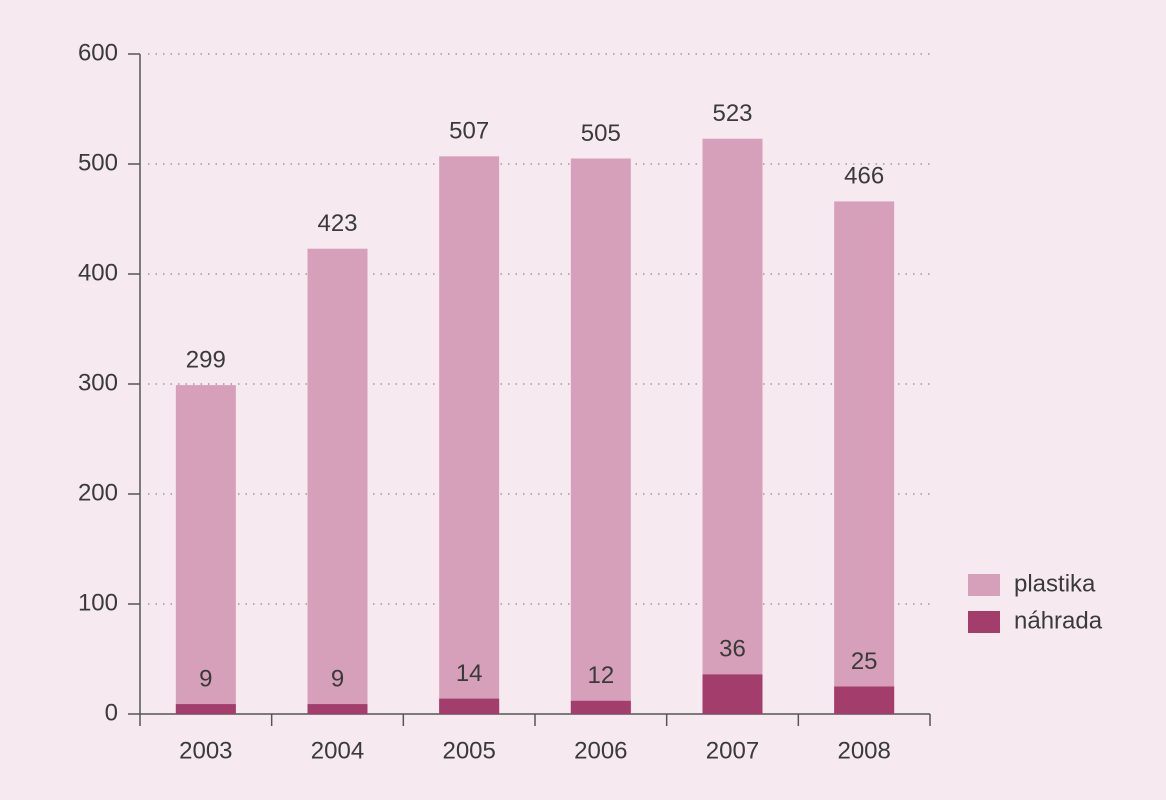 The width and height of the screenshot is (1166, 800). I want to click on x-tick-label: 2005, so click(468, 750).